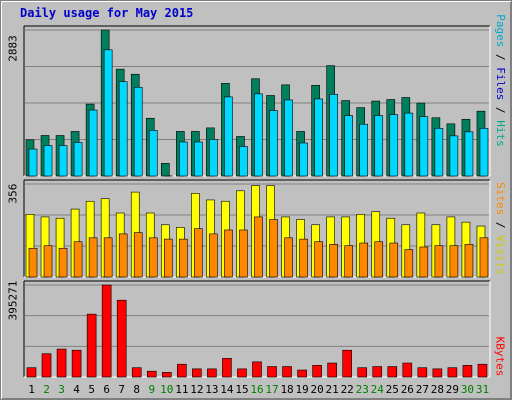  What do you see at coordinates (136, 389) in the screenshot?
I see `day-tick-label: 8` at bounding box center [136, 389].